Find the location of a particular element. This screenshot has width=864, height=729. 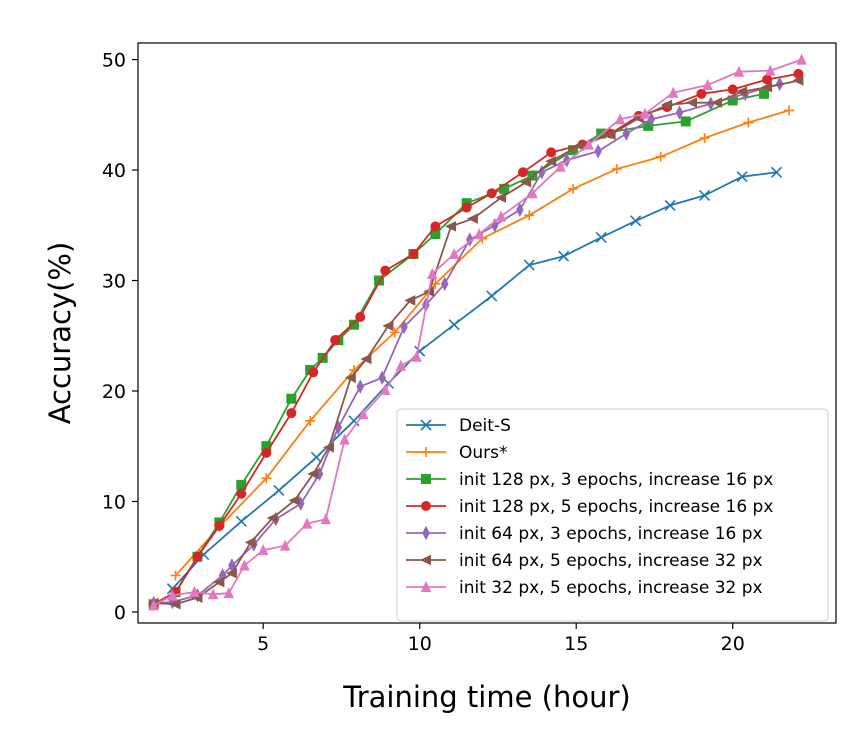

legend-entry: init 64 px, 5 epochs, increase 32 px is located at coordinates (584, 561).